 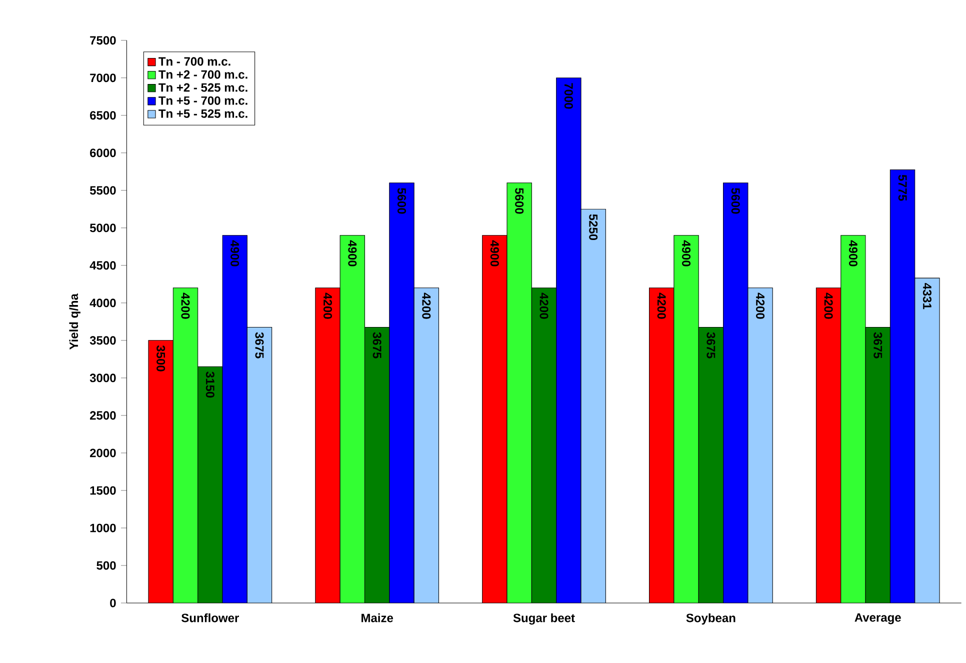 I want to click on y-tick-label: 6500, so click(x=103, y=115).